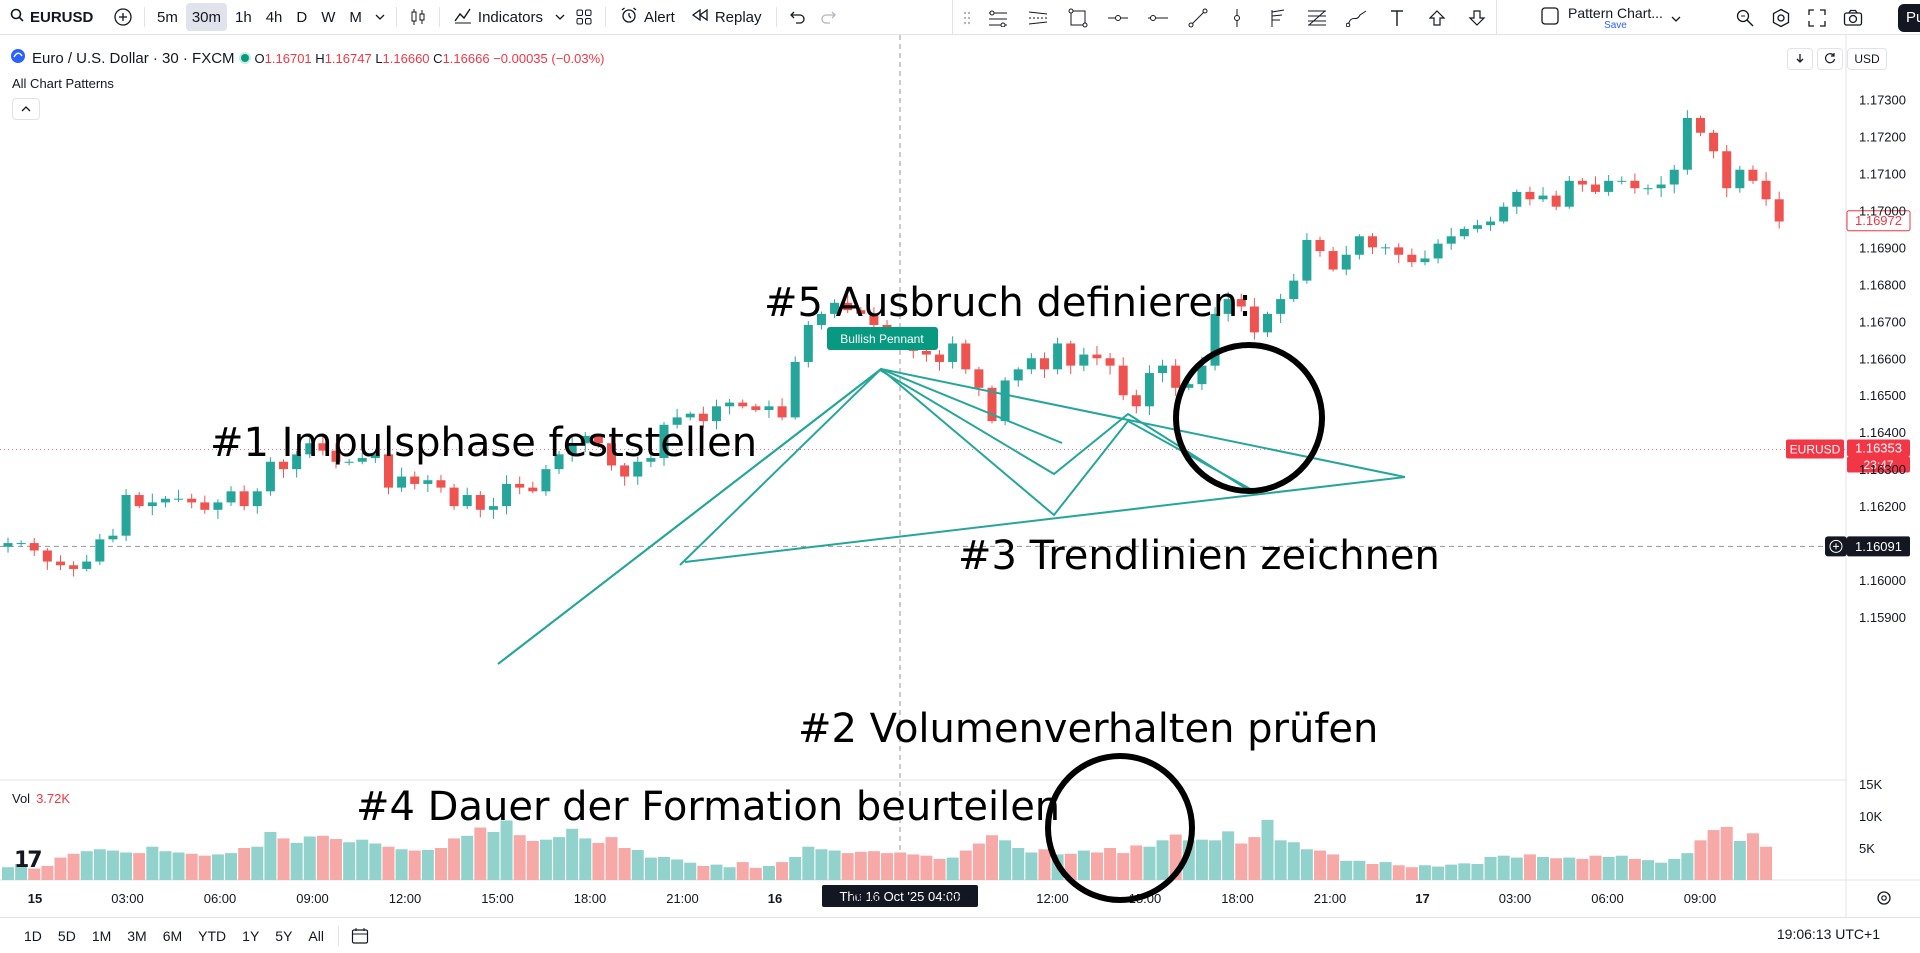  I want to click on range-all: All, so click(316, 935).